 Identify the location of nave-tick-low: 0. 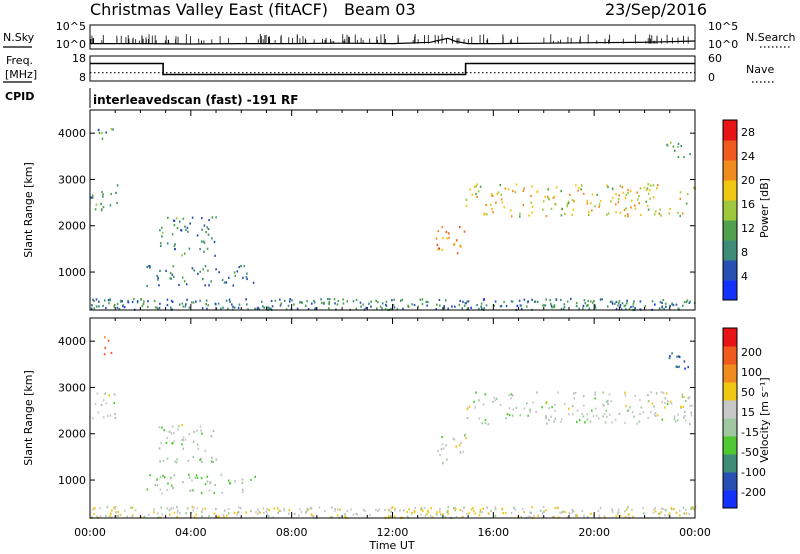
(711, 77).